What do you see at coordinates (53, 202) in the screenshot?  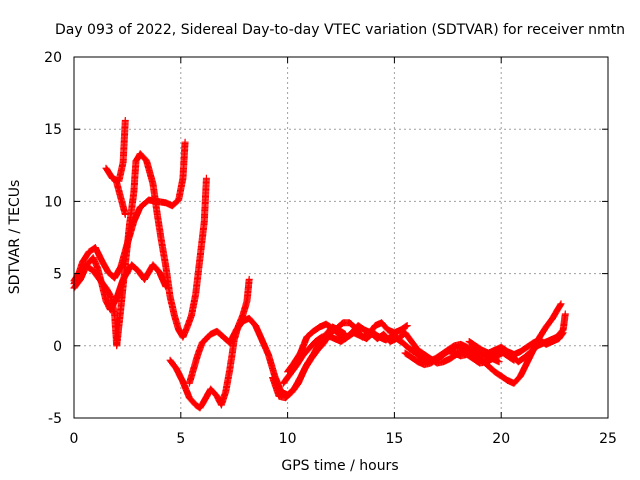 I see `y-tick-label: 10` at bounding box center [53, 202].